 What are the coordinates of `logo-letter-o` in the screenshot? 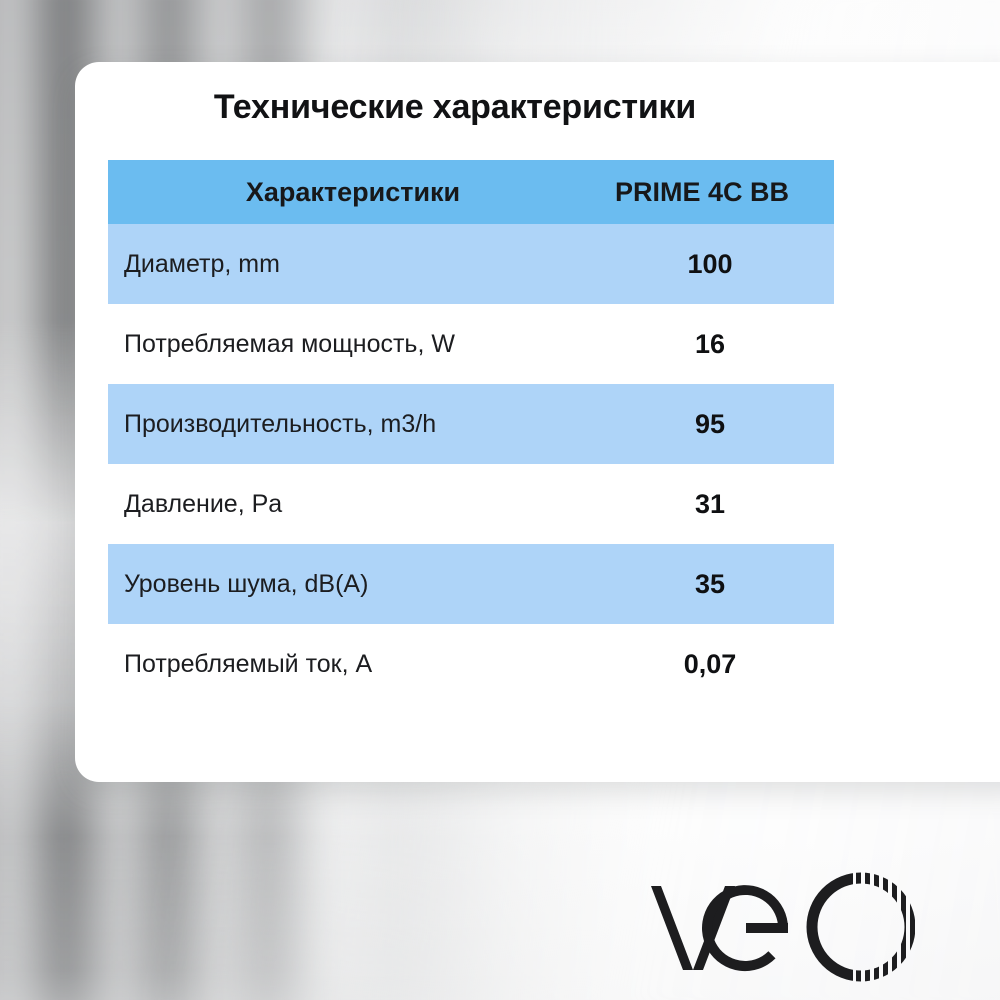 It's located at (861, 927).